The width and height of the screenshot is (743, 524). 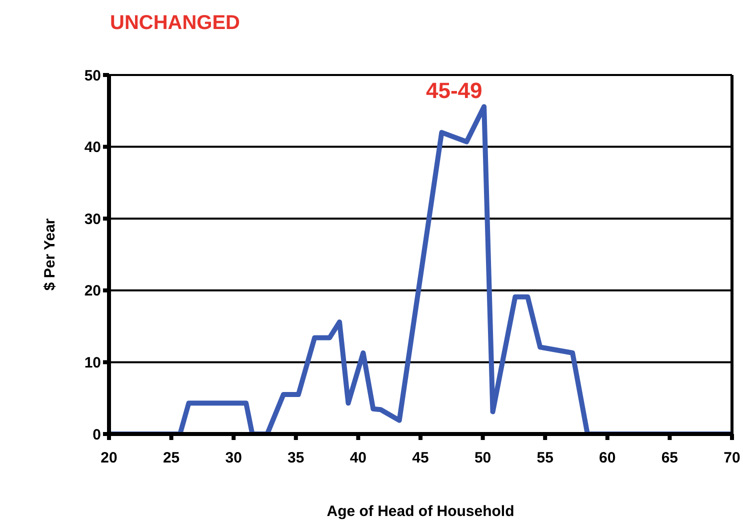 I want to click on x-tick-label: 70, so click(x=732, y=458).